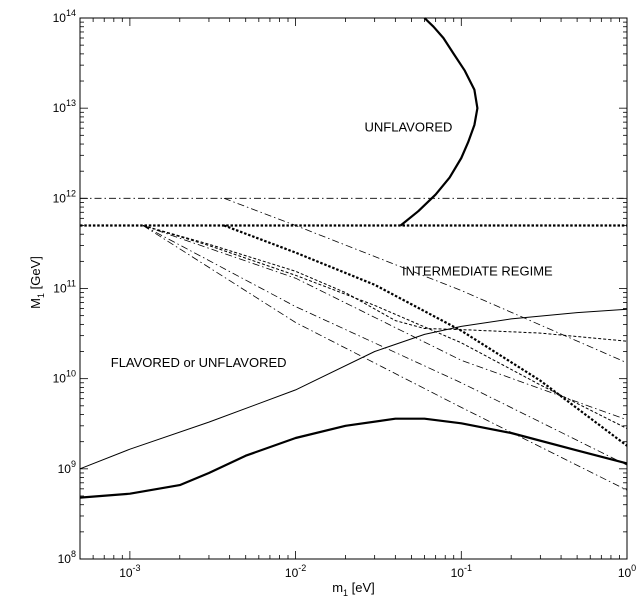 This screenshot has height=604, width=643. Describe the element at coordinates (361, 587) in the screenshot. I see `x-axis-label-rest: [eV]` at that location.